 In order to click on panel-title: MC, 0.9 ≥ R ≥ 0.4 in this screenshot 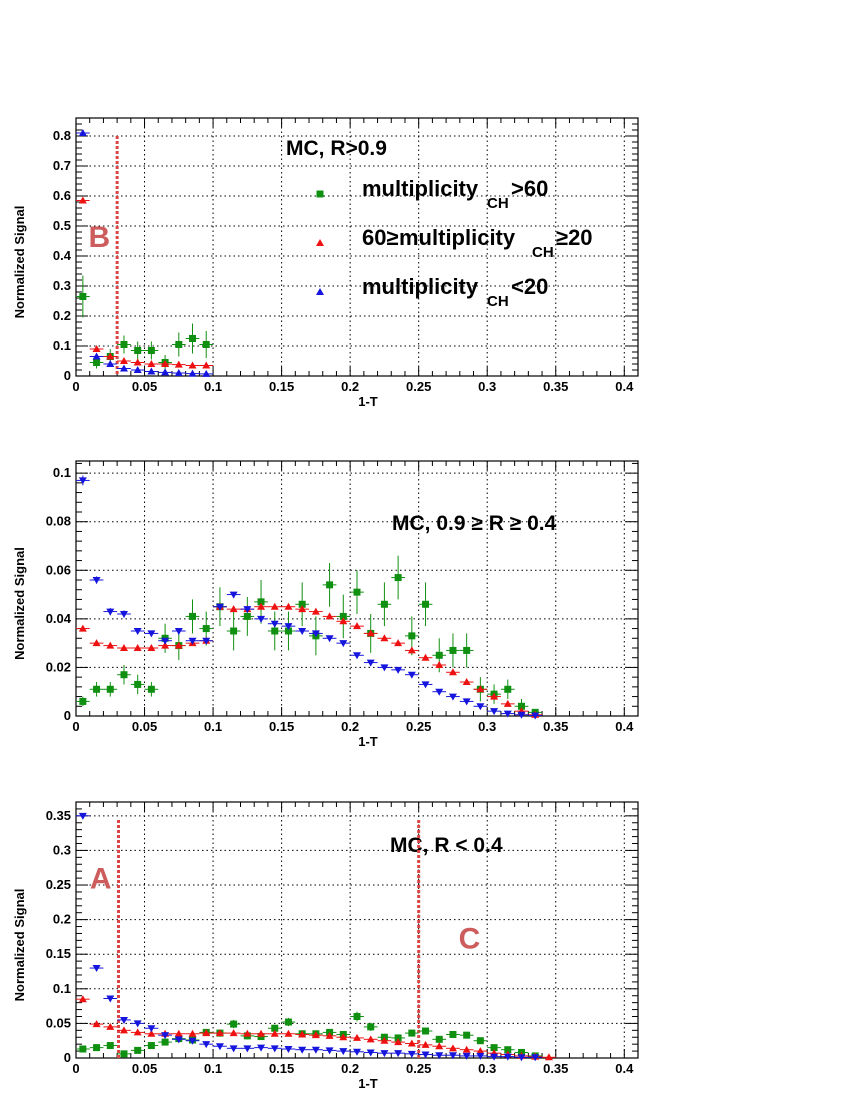, I will do `click(474, 523)`.